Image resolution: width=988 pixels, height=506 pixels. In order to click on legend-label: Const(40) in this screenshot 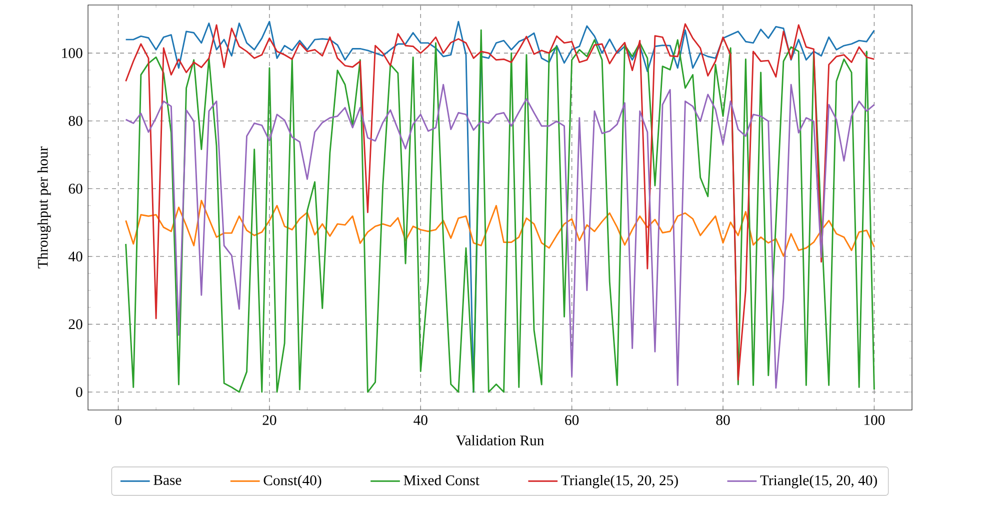, I will do `click(293, 481)`.